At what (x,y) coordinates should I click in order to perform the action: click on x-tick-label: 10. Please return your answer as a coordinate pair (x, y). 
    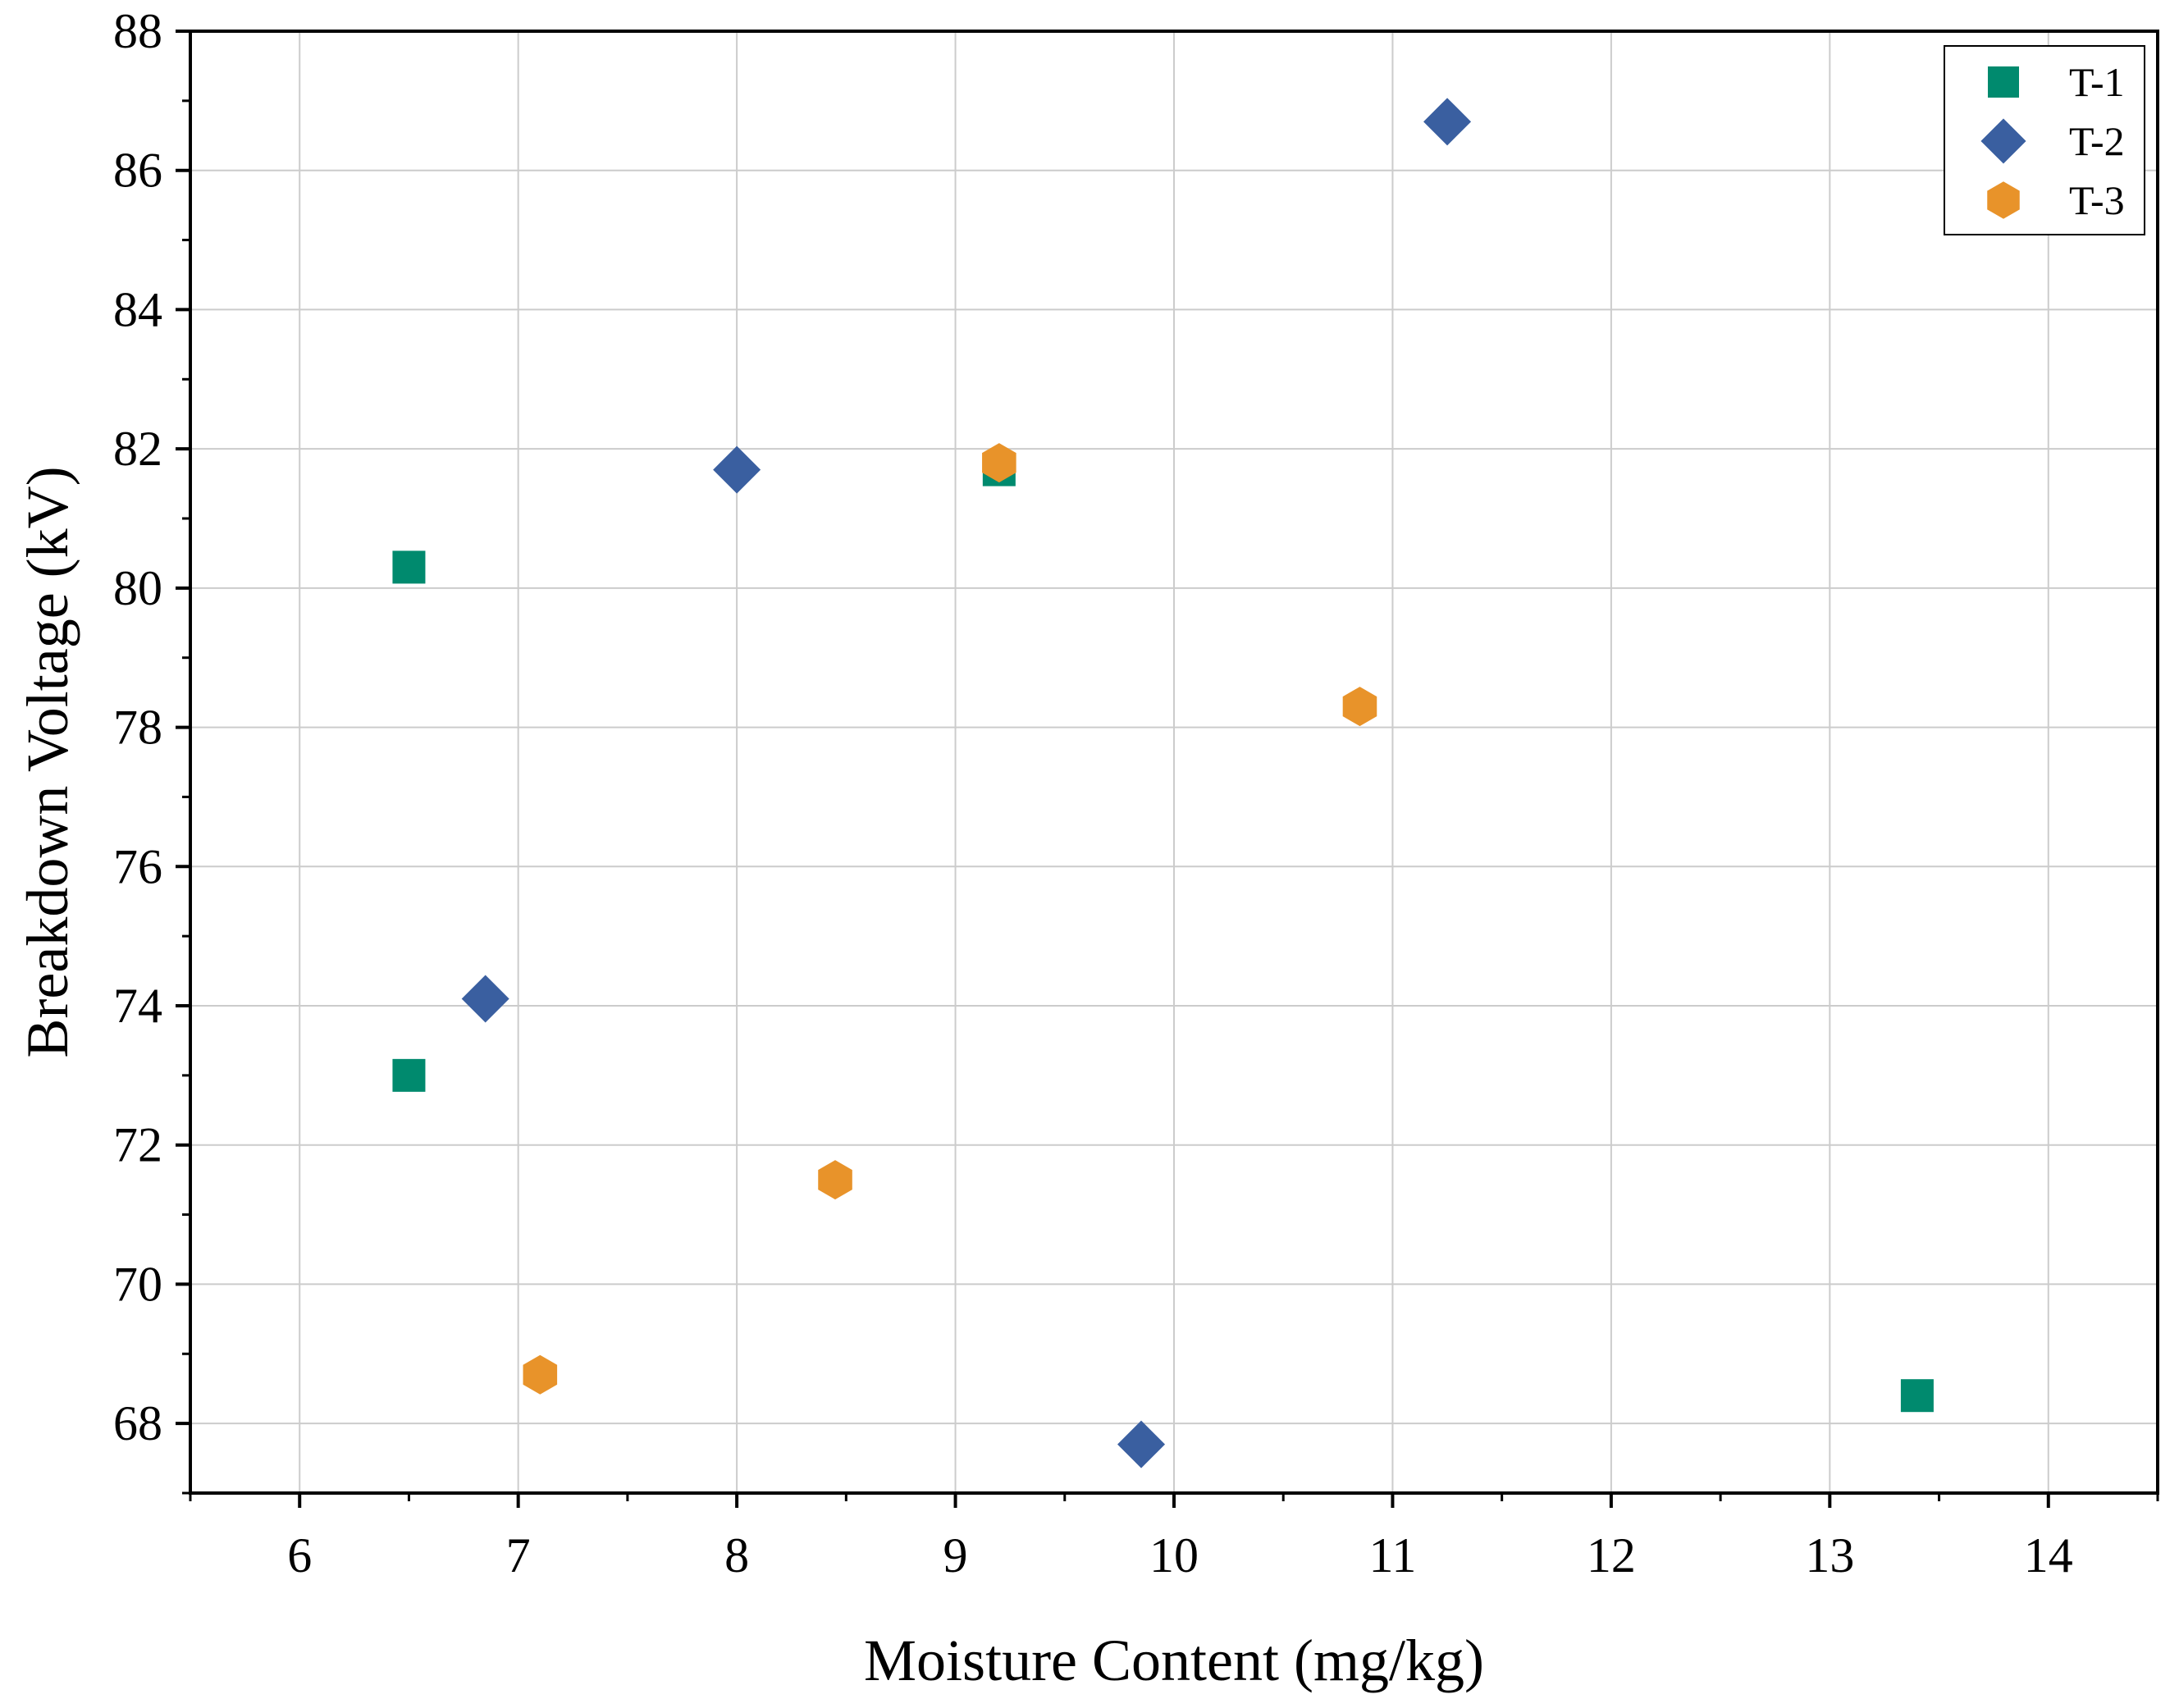
    Looking at the image, I should click on (1174, 1555).